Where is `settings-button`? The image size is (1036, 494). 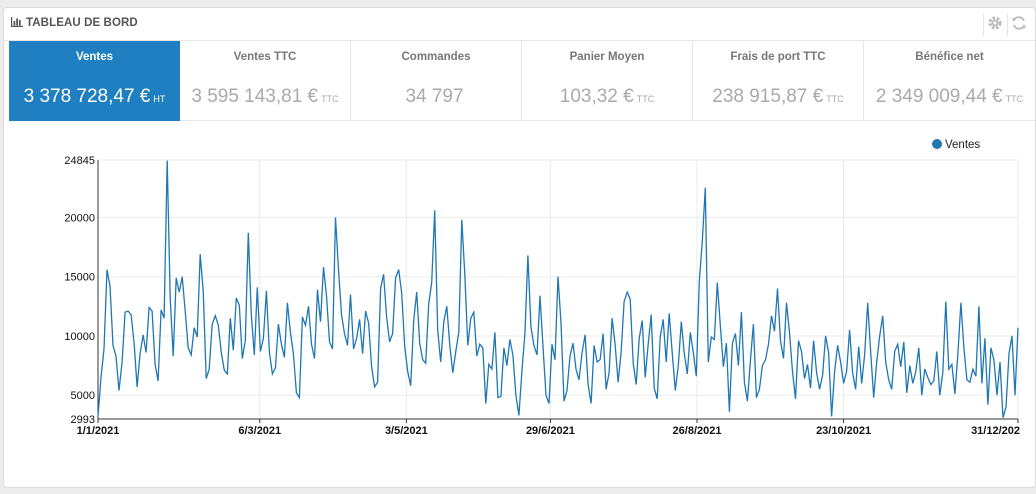 settings-button is located at coordinates (994, 25).